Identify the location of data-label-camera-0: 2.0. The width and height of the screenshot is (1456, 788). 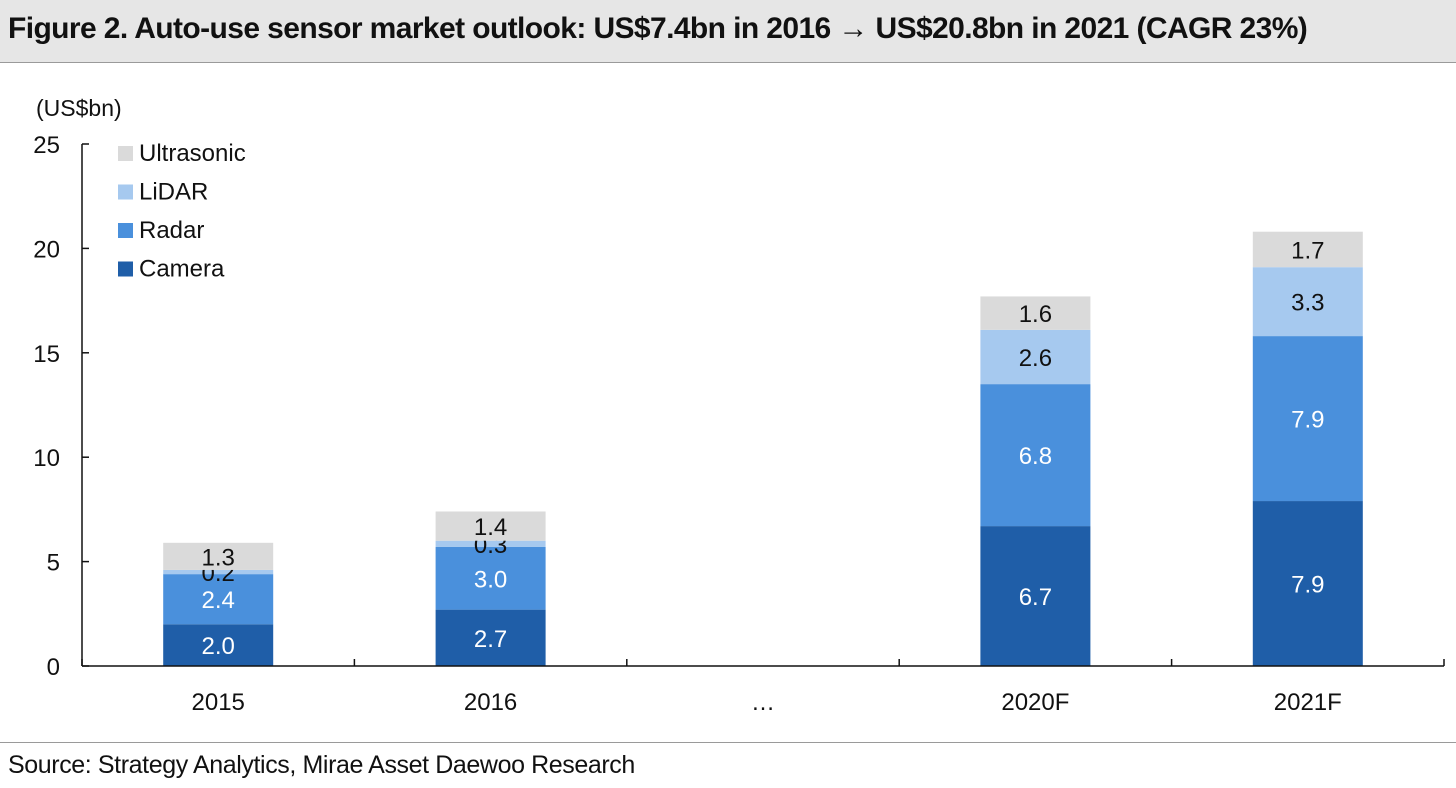
(218, 646).